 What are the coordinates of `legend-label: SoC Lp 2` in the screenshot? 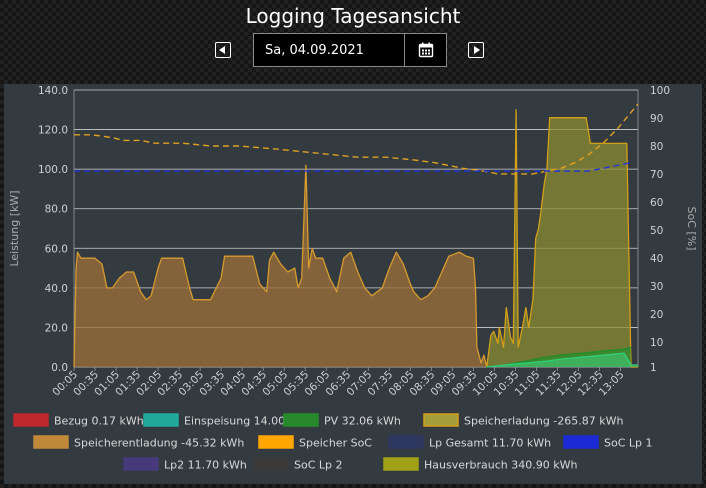 It's located at (318, 465).